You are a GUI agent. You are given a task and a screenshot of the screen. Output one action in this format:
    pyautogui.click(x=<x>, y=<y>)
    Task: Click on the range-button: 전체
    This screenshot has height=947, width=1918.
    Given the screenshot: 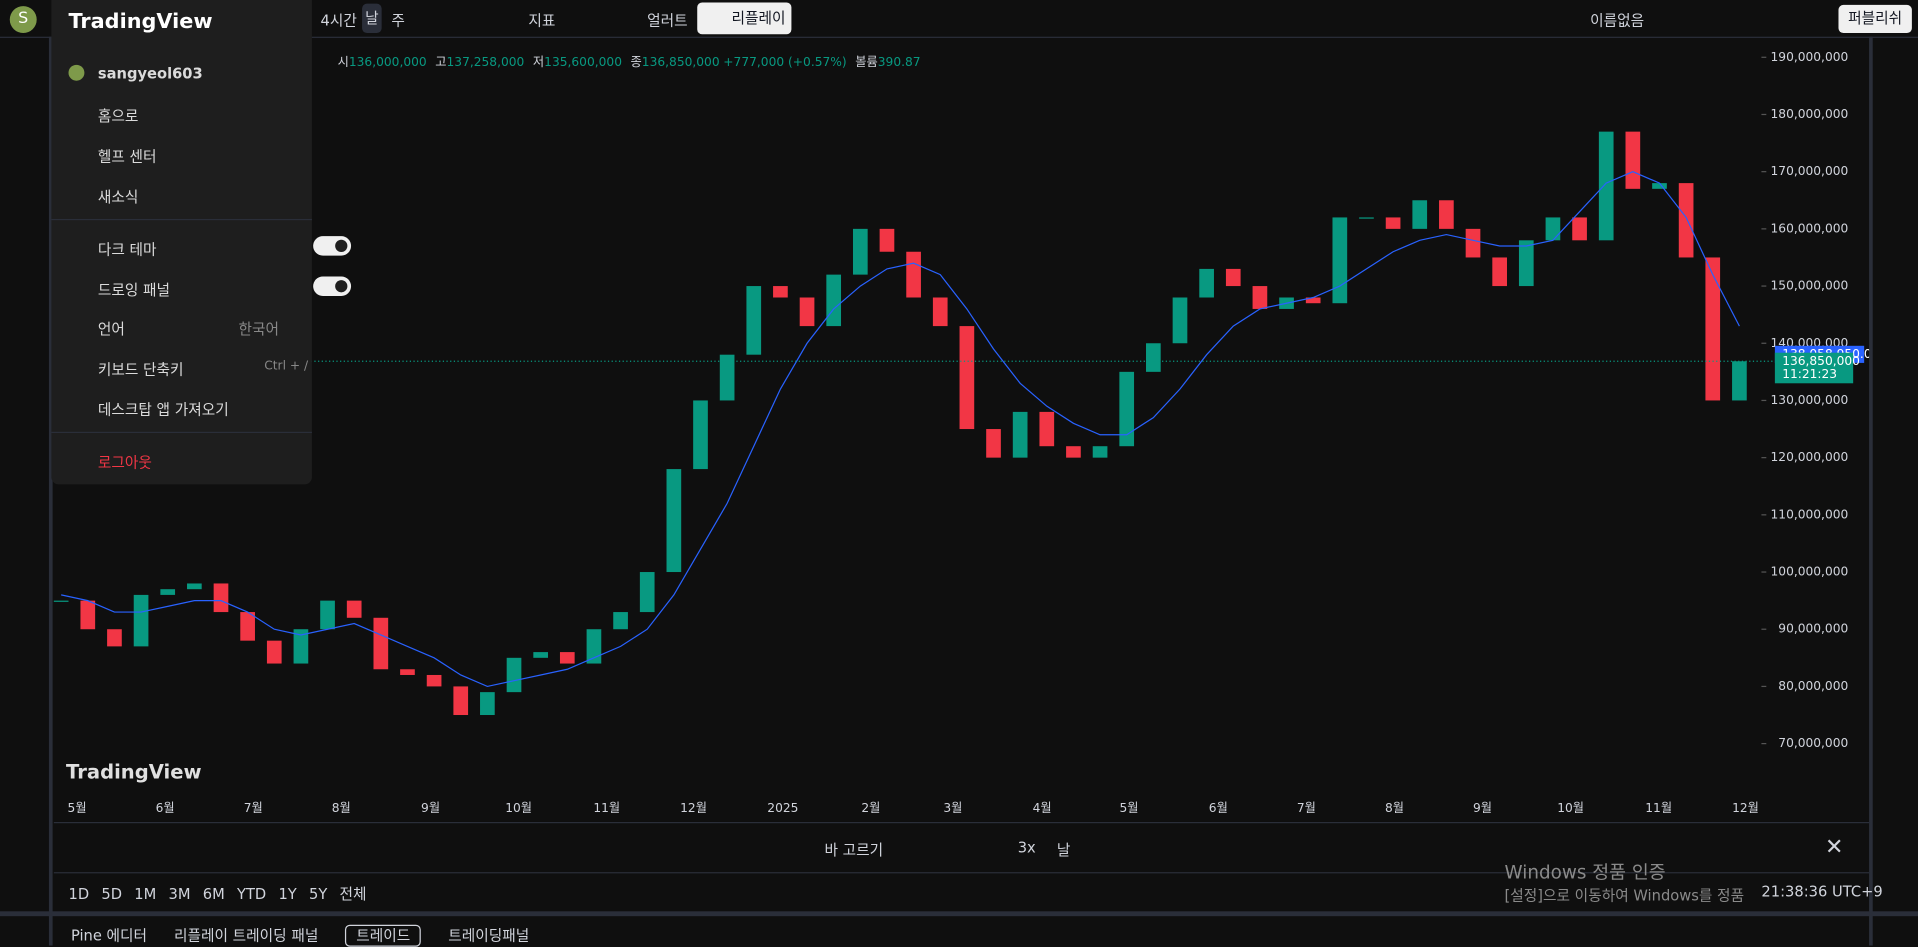 What is the action you would take?
    pyautogui.click(x=353, y=894)
    